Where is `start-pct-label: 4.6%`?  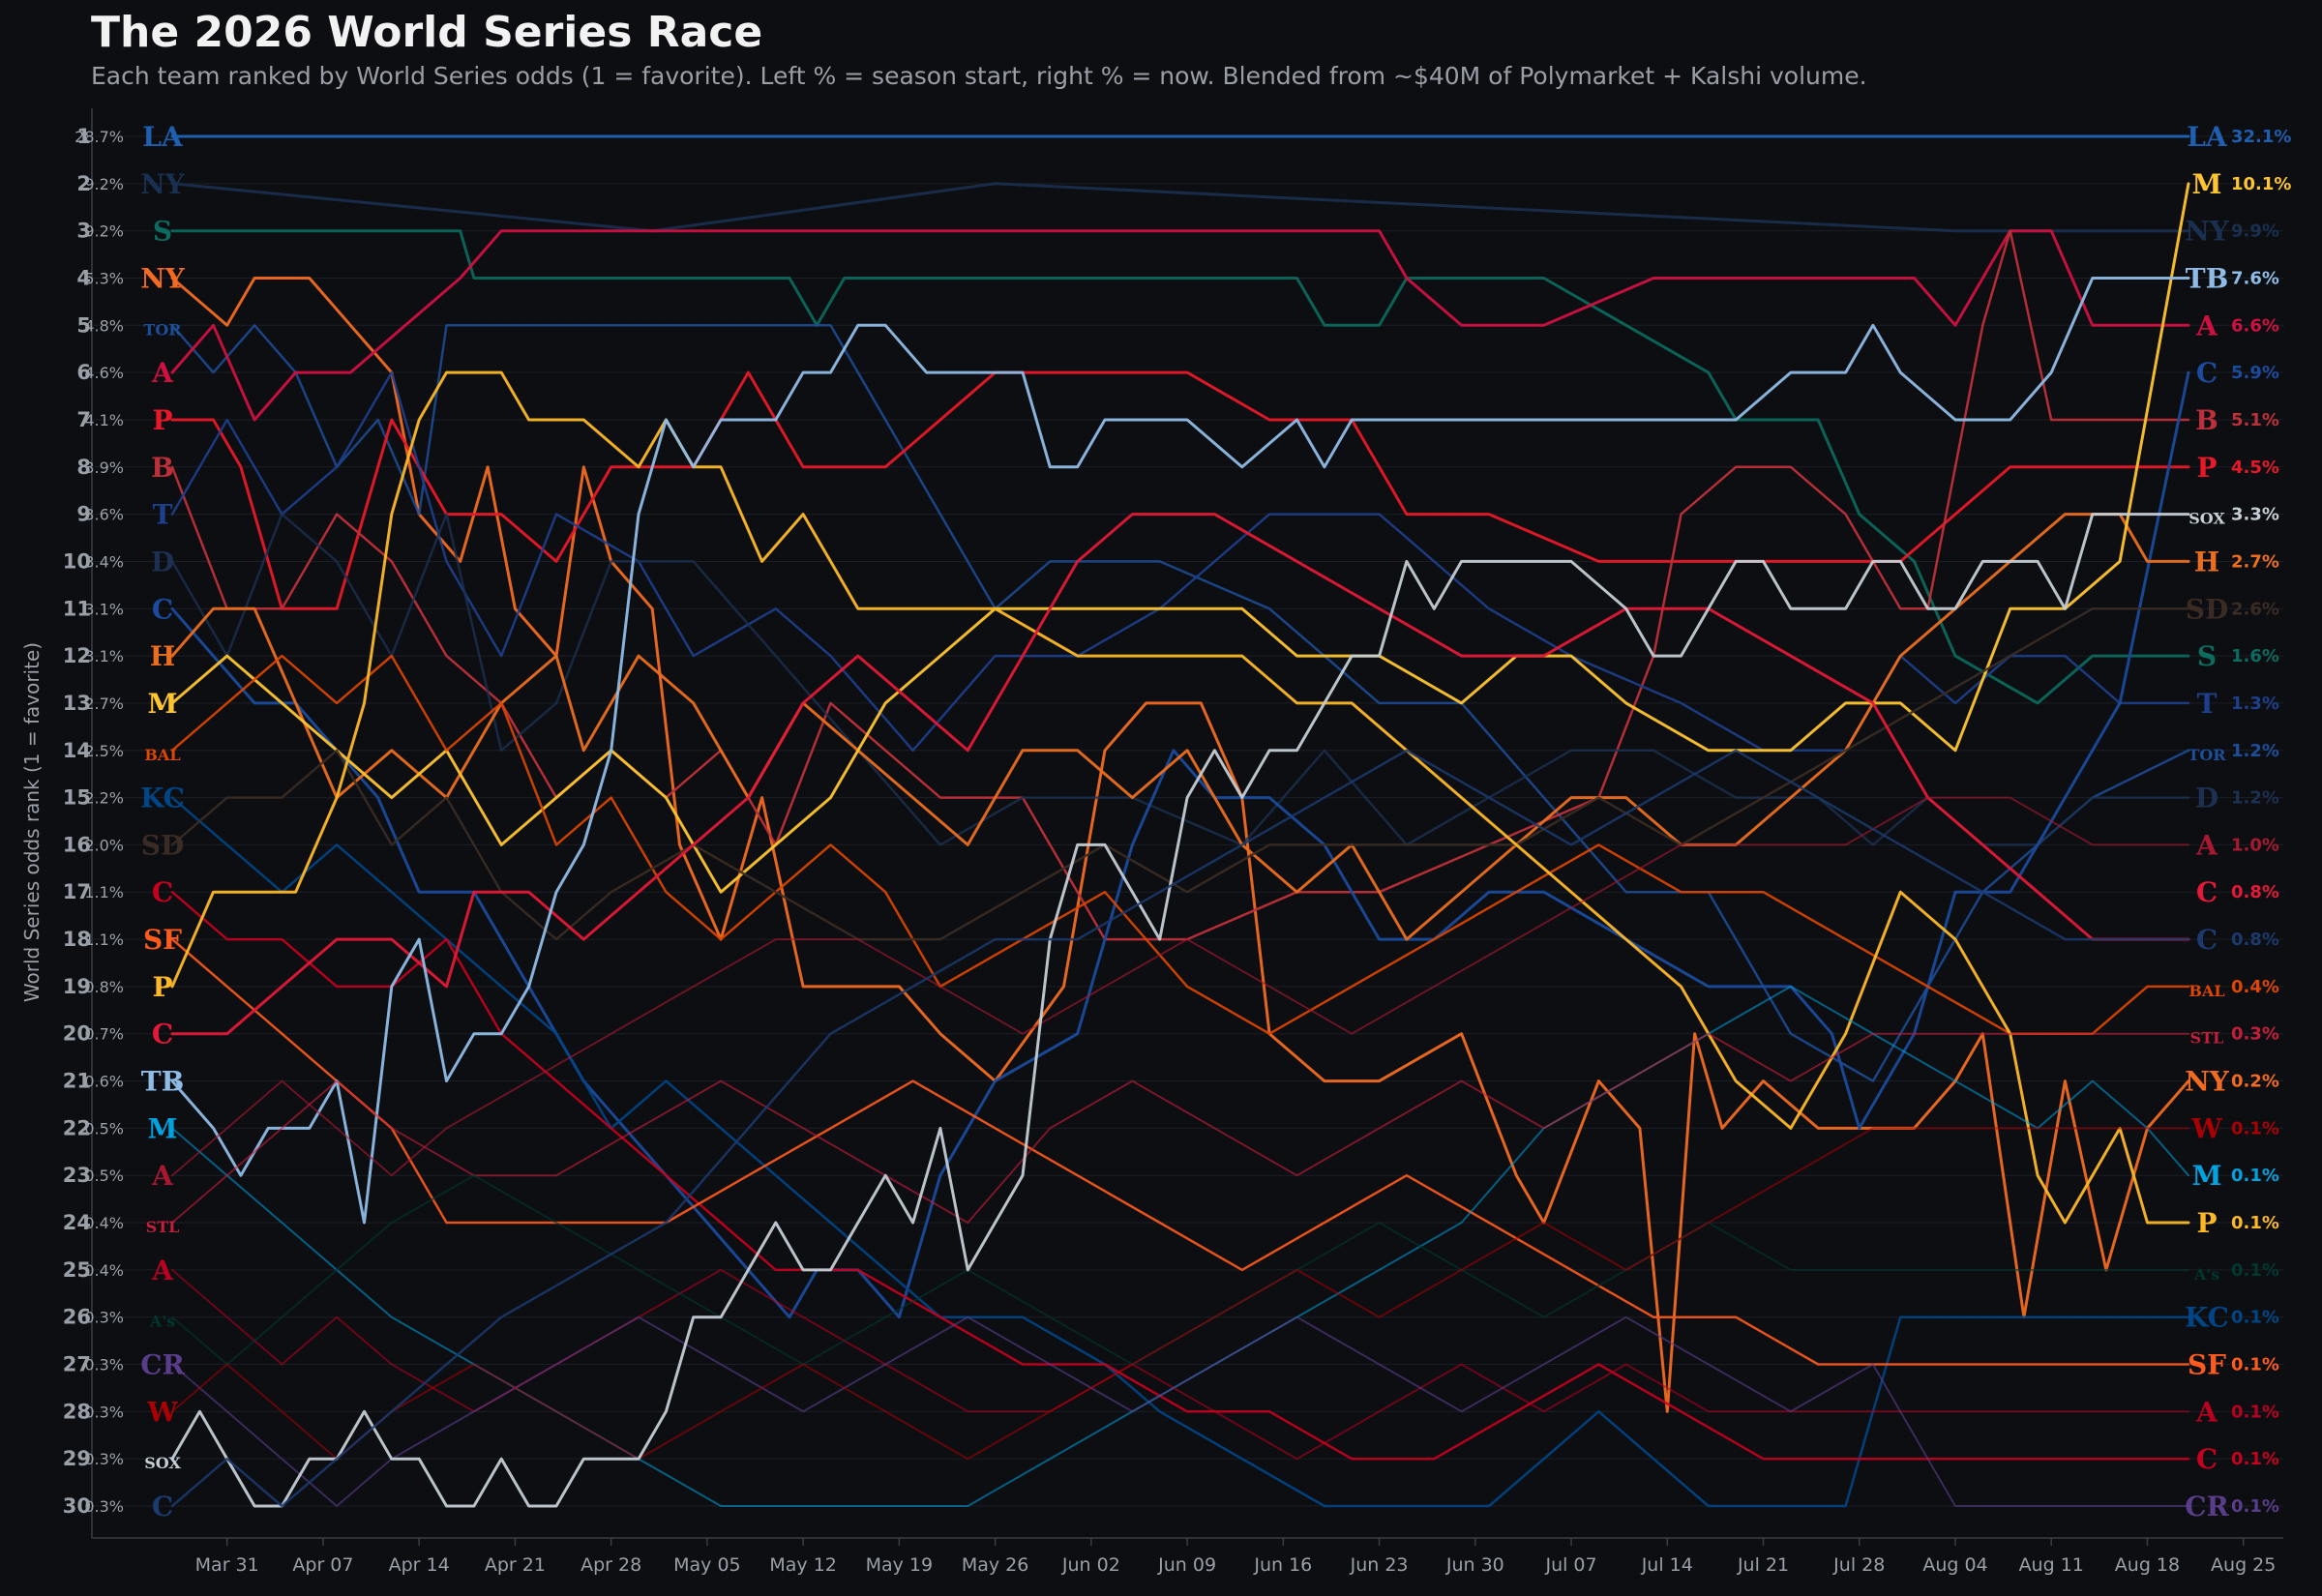
start-pct-label: 4.6% is located at coordinates (104, 373).